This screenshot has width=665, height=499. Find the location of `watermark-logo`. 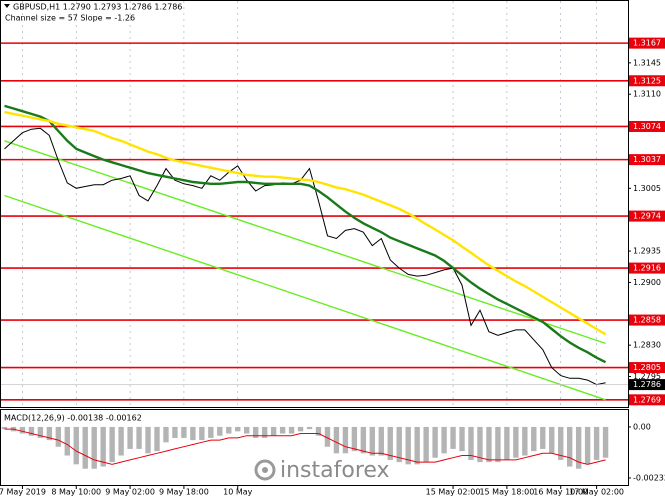

watermark-logo is located at coordinates (265, 470).